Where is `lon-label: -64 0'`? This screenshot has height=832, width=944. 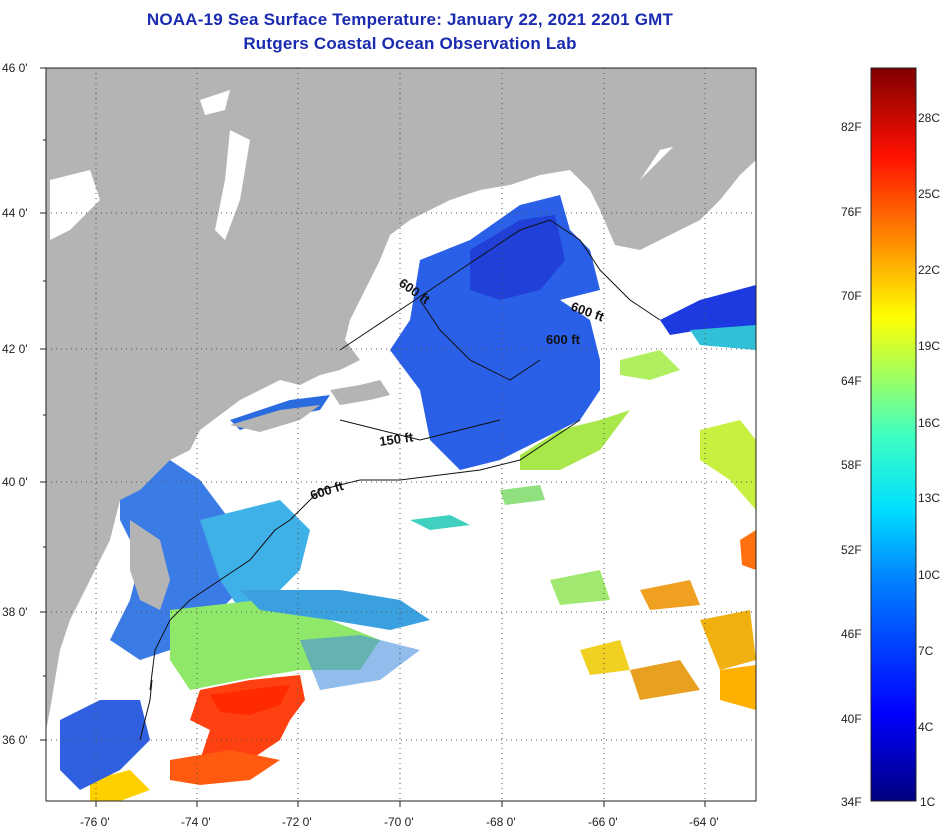 lon-label: -64 0' is located at coordinates (704, 822).